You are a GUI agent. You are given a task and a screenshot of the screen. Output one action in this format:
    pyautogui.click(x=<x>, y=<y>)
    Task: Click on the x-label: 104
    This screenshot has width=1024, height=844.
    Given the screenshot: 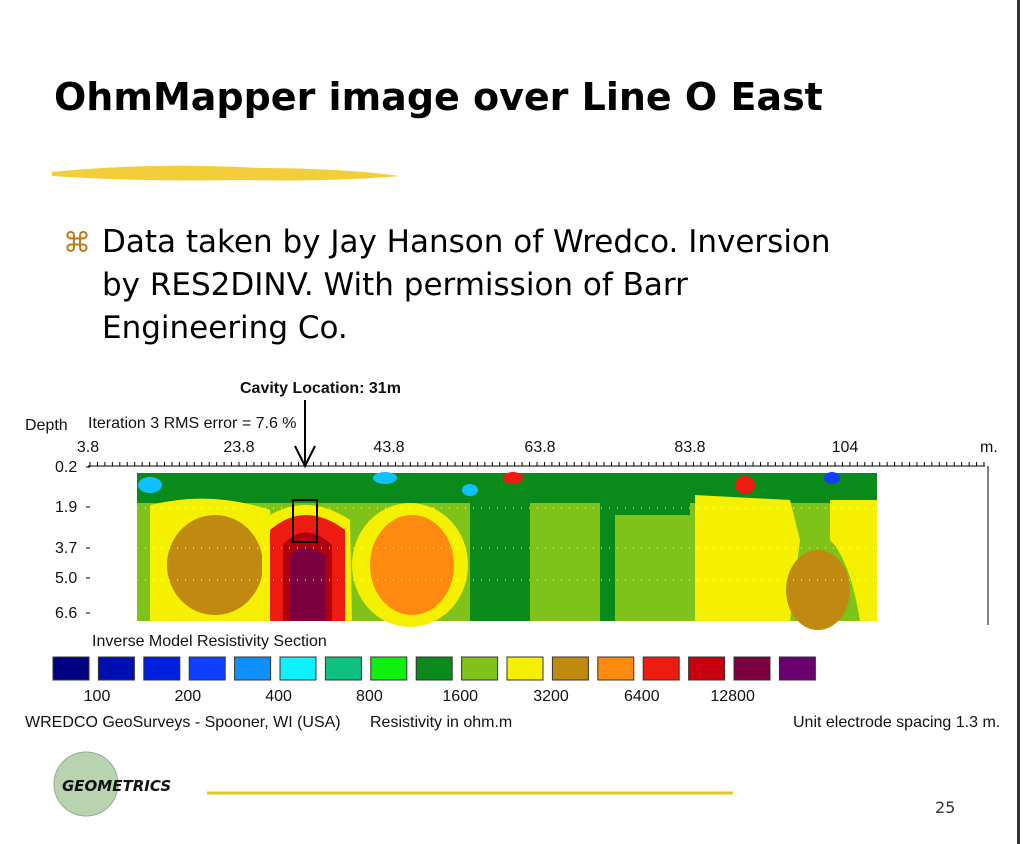 What is the action you would take?
    pyautogui.click(x=845, y=447)
    